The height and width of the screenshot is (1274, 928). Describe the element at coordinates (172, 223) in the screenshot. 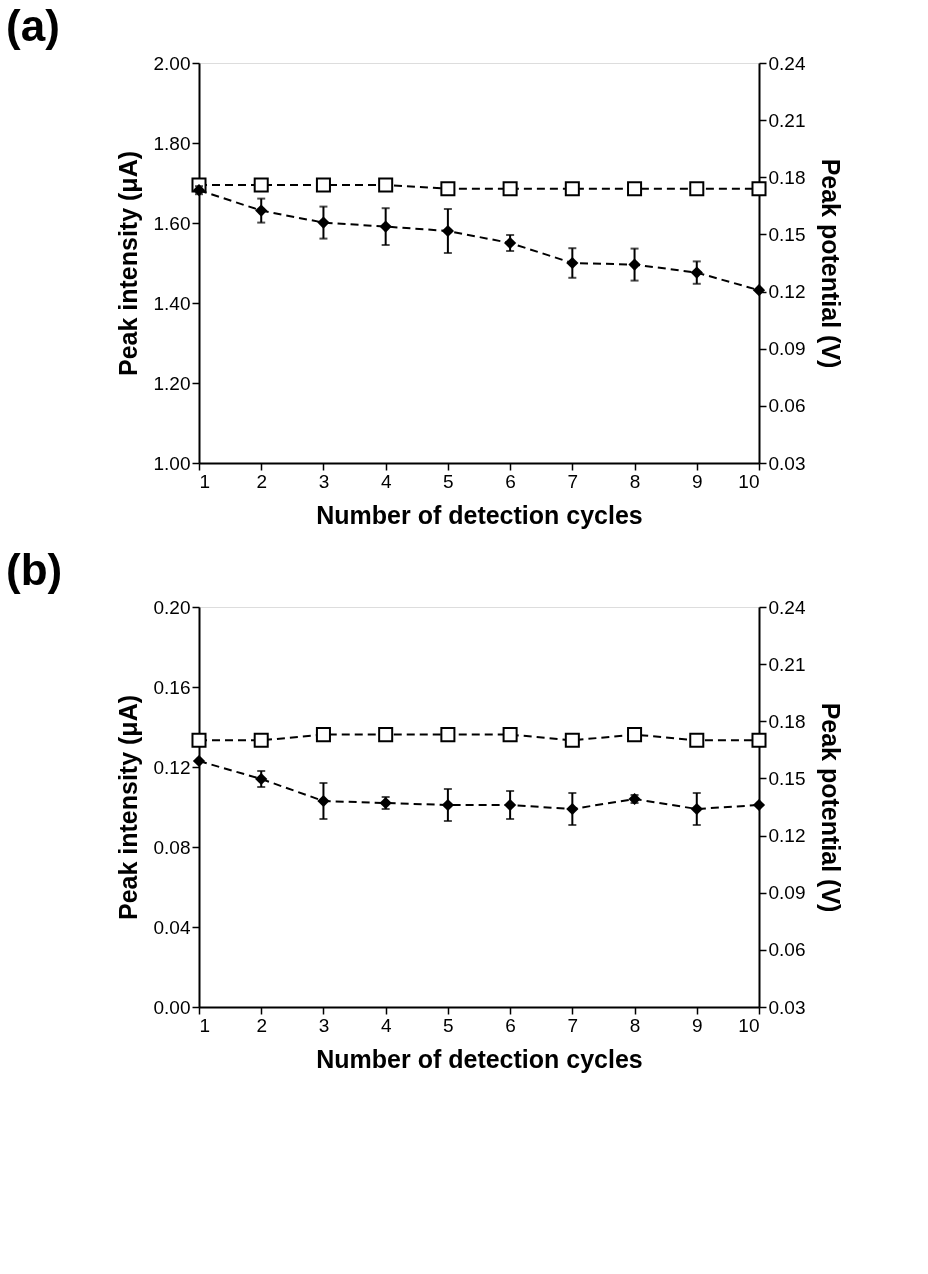

I see `y-tick-label: 1.60` at that location.